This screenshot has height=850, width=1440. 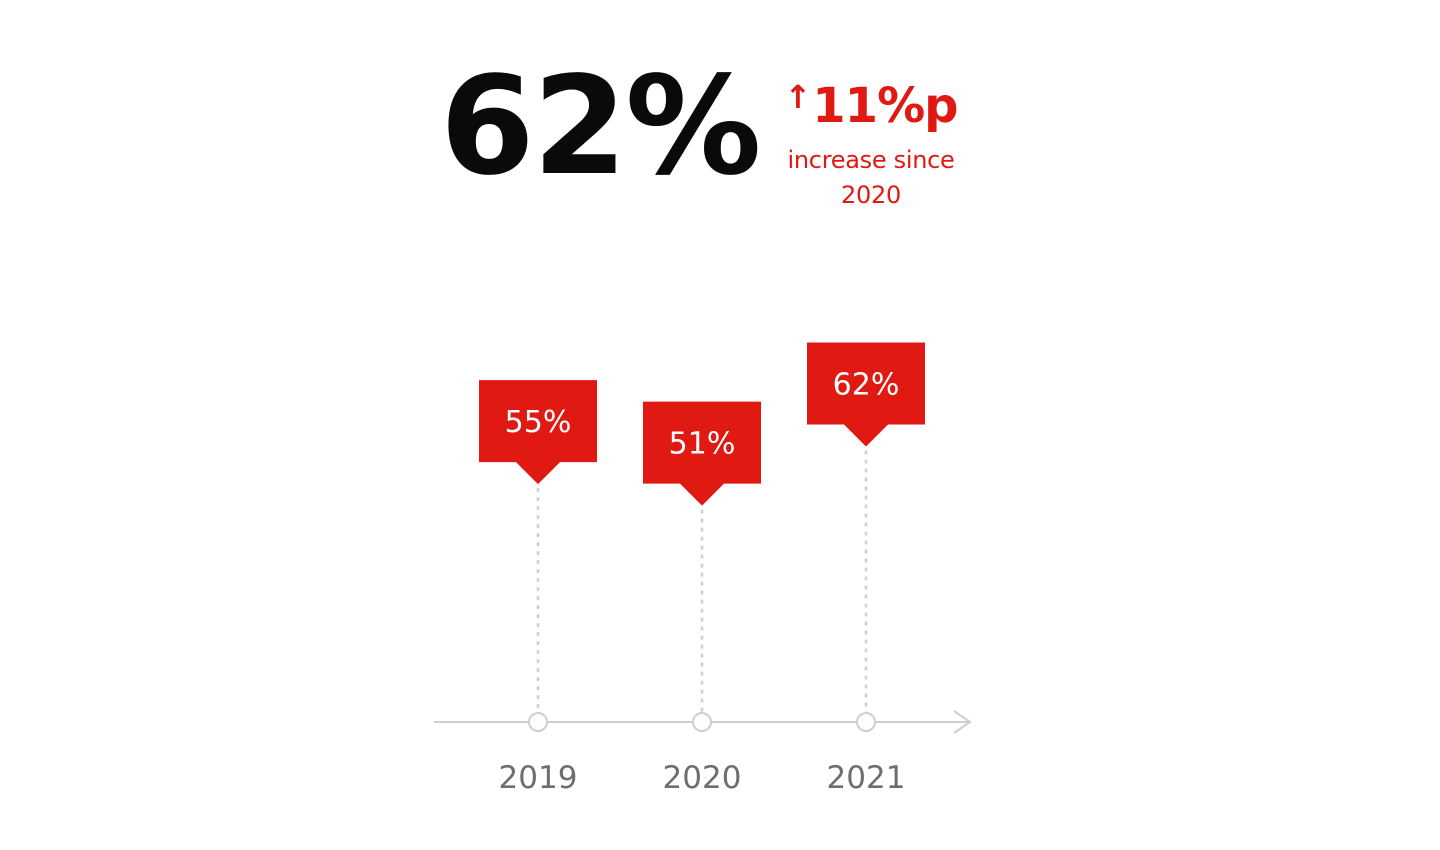 I want to click on tick-label-2020: 2020, so click(x=702, y=778).